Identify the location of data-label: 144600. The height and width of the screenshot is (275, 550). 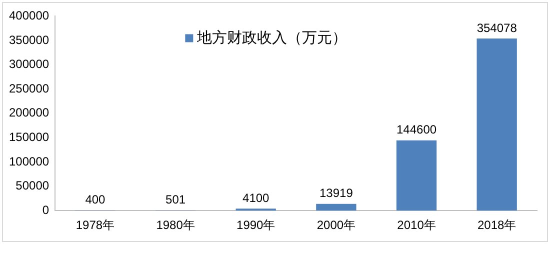
(416, 129).